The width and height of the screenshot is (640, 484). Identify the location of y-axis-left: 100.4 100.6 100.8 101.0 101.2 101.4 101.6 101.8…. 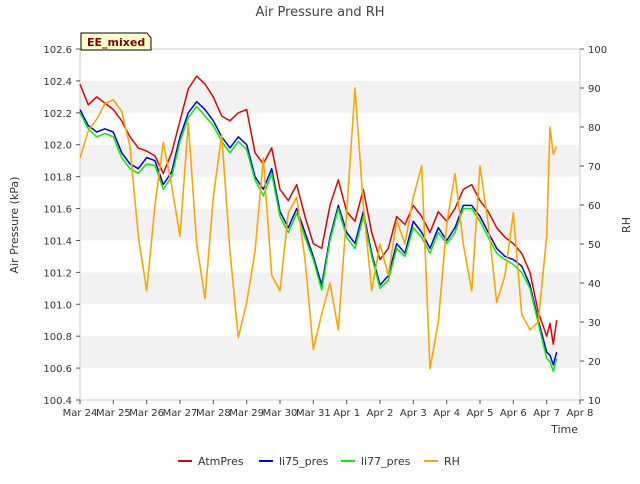
(61, 226).